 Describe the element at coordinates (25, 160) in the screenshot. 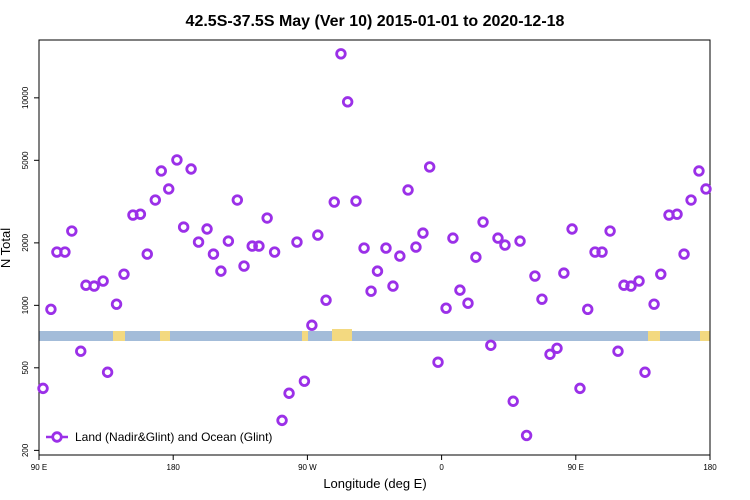

I see `y-tick-label: 5000` at that location.